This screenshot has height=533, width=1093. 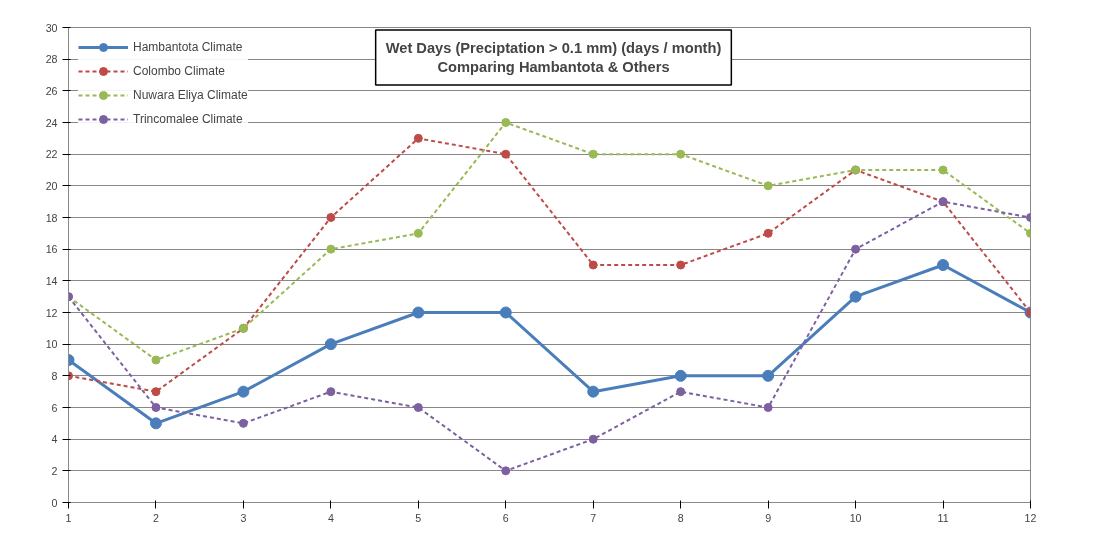 What do you see at coordinates (54, 407) in the screenshot?
I see `y-tick-label: 6` at bounding box center [54, 407].